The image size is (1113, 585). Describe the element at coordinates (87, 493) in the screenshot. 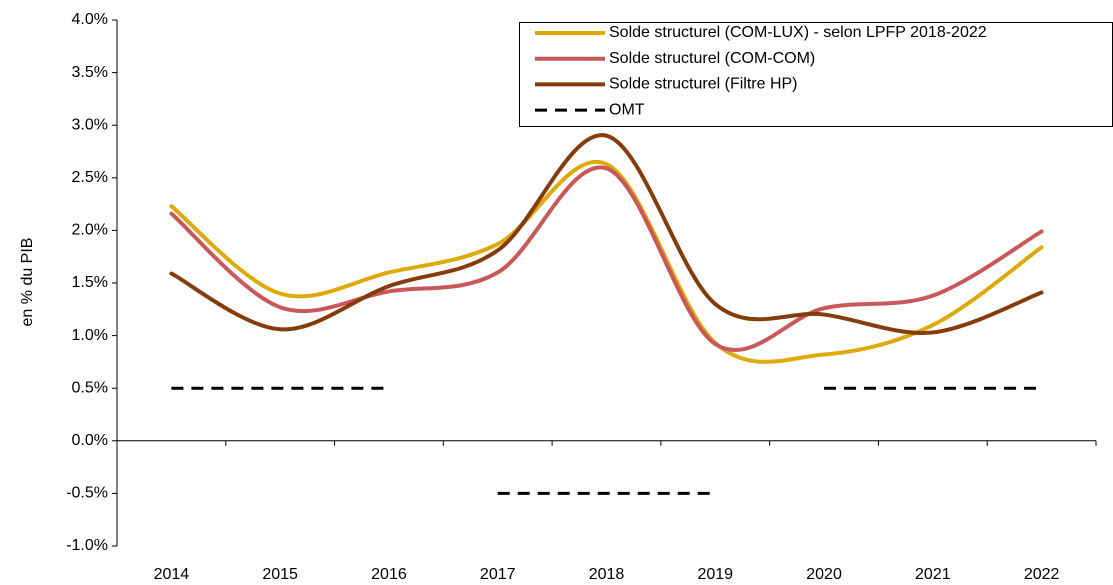

I see `y-tick-label: -0.5%` at that location.